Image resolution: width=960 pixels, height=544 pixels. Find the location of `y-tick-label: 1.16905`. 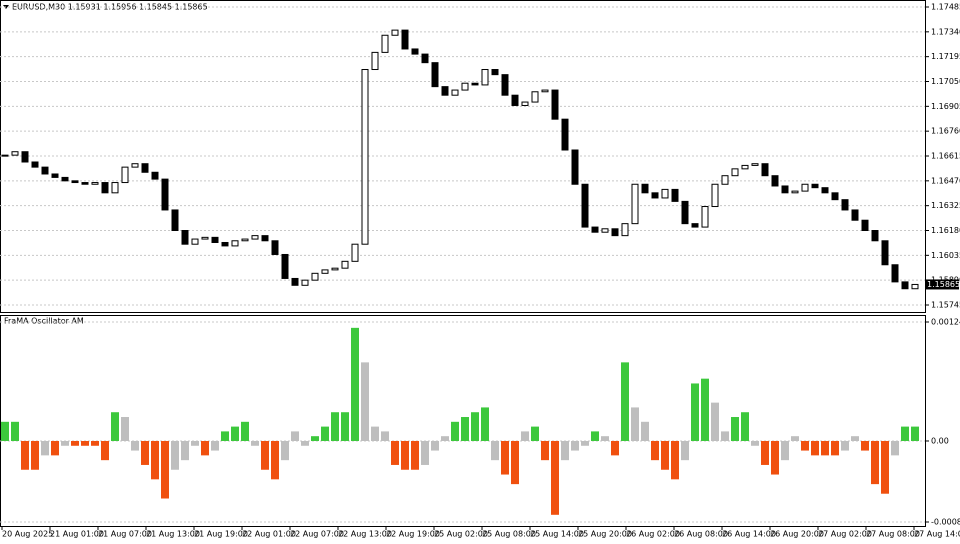

y-tick-label: 1.16905 is located at coordinates (945, 106).